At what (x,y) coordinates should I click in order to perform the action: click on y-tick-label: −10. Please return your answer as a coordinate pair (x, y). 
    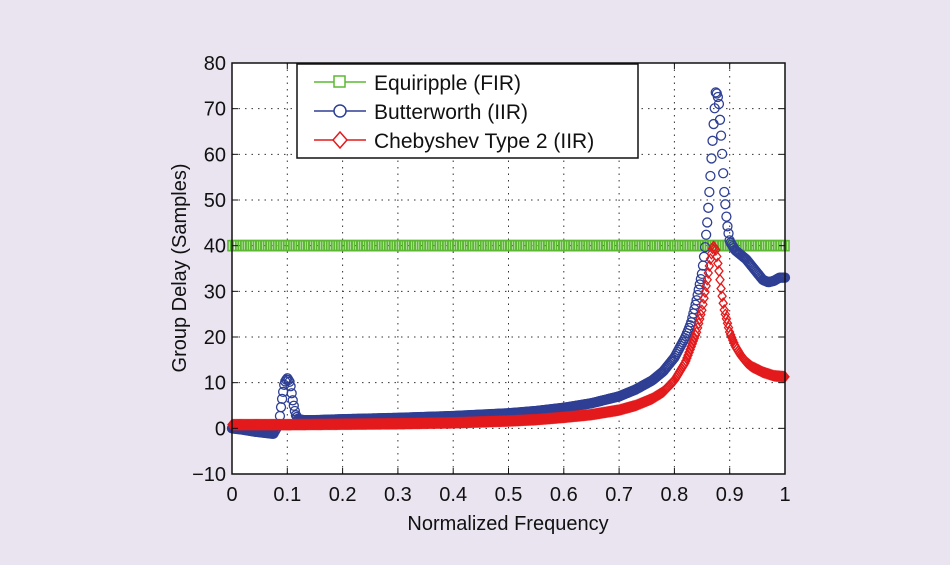
    Looking at the image, I should click on (209, 475).